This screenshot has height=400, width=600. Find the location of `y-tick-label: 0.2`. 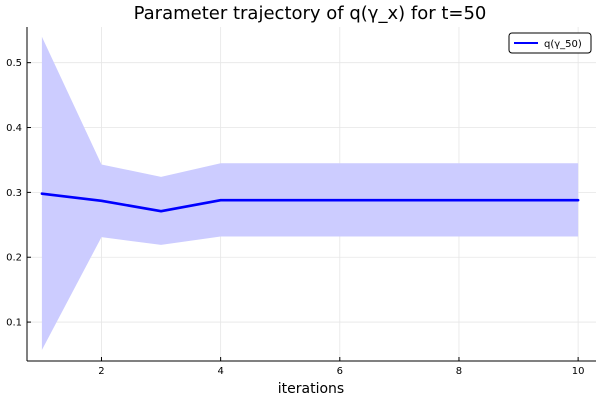

y-tick-label: 0.2 is located at coordinates (14, 258).